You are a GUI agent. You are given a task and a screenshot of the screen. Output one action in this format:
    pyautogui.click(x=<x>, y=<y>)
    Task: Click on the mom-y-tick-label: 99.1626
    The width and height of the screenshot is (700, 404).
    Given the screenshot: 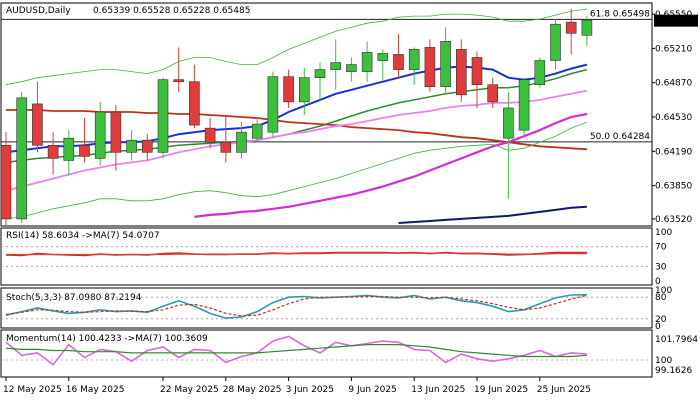 What is the action you would take?
    pyautogui.click(x=673, y=371)
    